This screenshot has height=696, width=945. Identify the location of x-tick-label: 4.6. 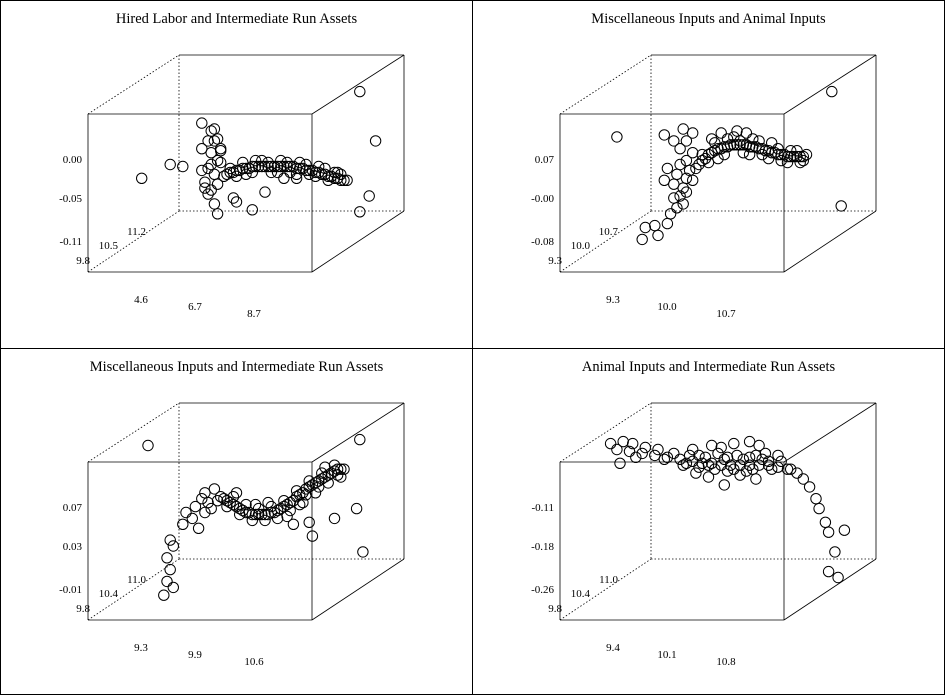
(141, 300).